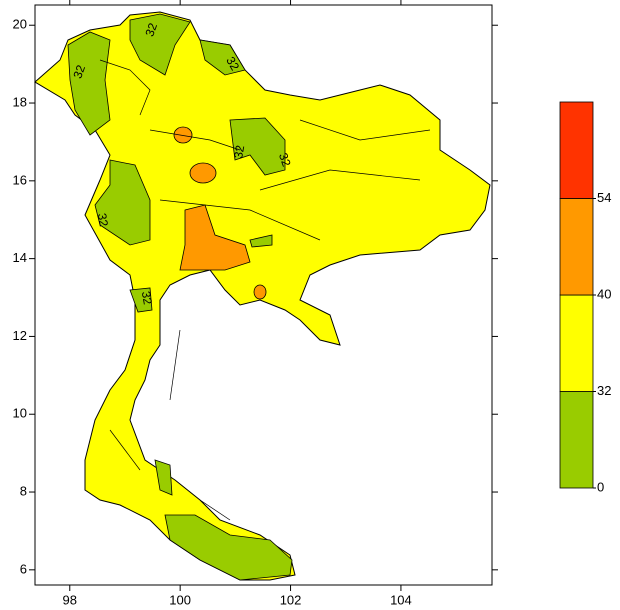  What do you see at coordinates (20, 179) in the screenshot?
I see `y-tick-label: 16` at bounding box center [20, 179].